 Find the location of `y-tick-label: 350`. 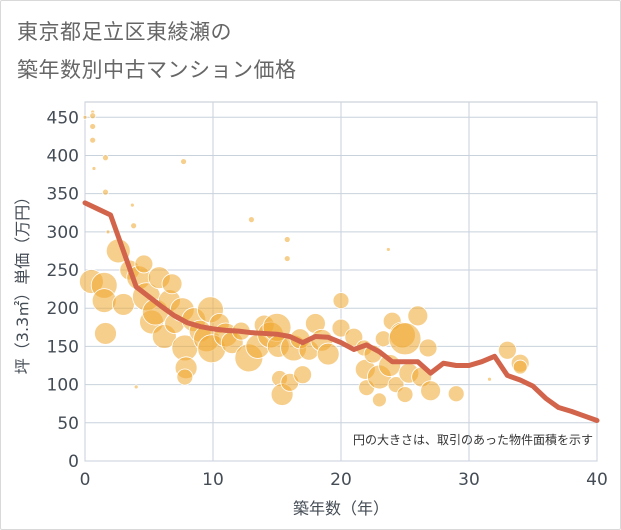

y-tick-label: 350 is located at coordinates (63, 195).